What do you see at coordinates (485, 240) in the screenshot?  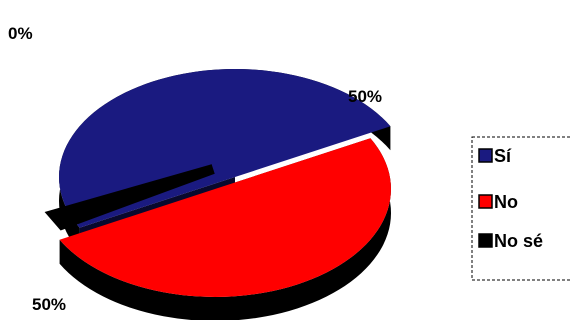 I see `legend-swatch-no-se` at bounding box center [485, 240].